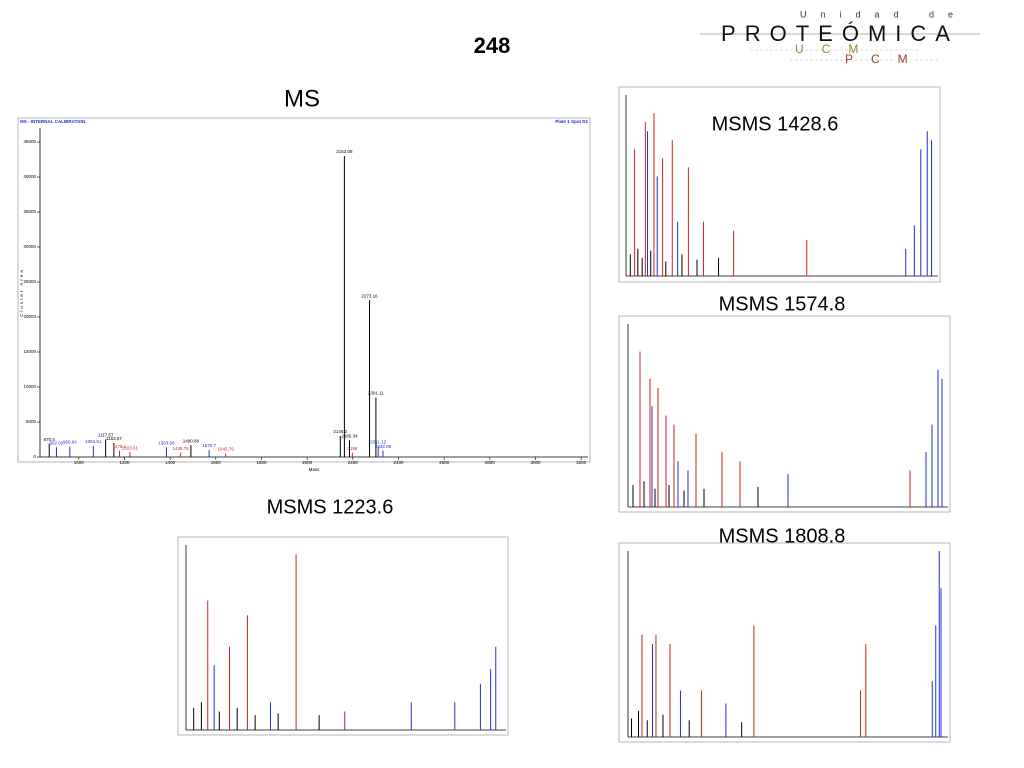  I want to click on peak-label: 2332.06, so click(383, 446).